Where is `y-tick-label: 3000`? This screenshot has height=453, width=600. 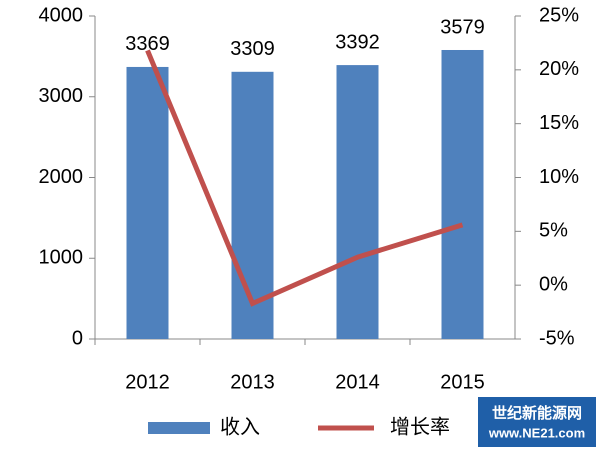 y-tick-label: 3000 is located at coordinates (61, 96).